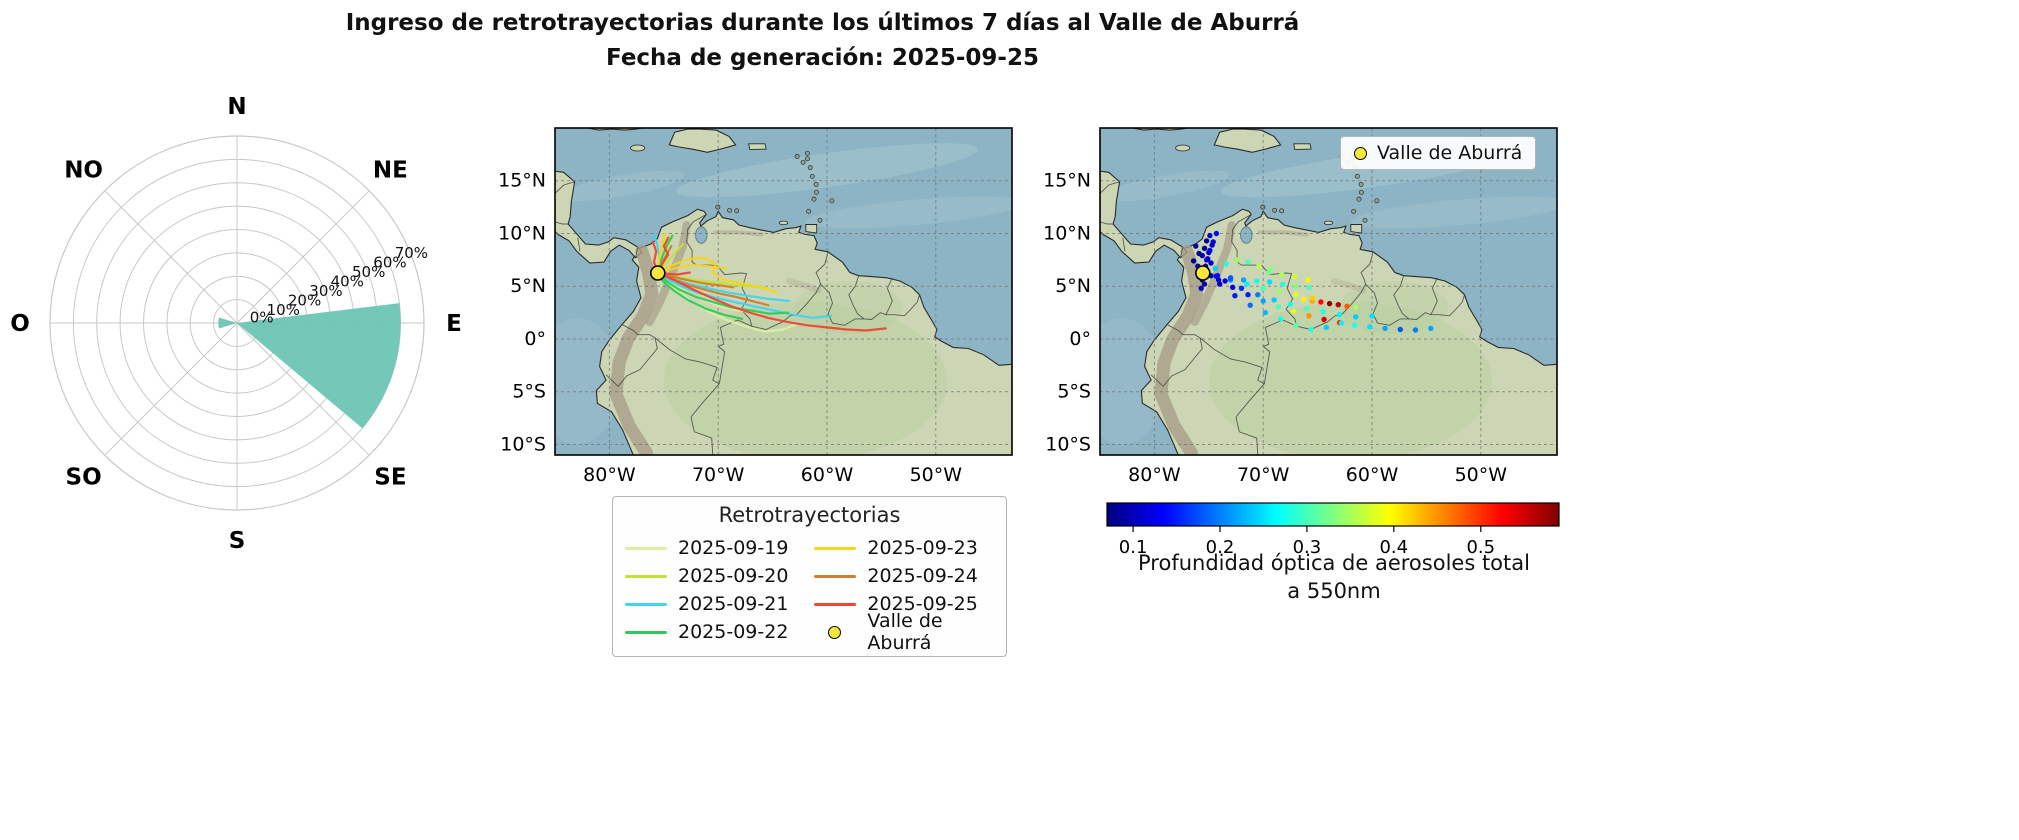 This screenshot has height=840, width=2019. I want to click on rose-tick-label: 0%, so click(262, 317).